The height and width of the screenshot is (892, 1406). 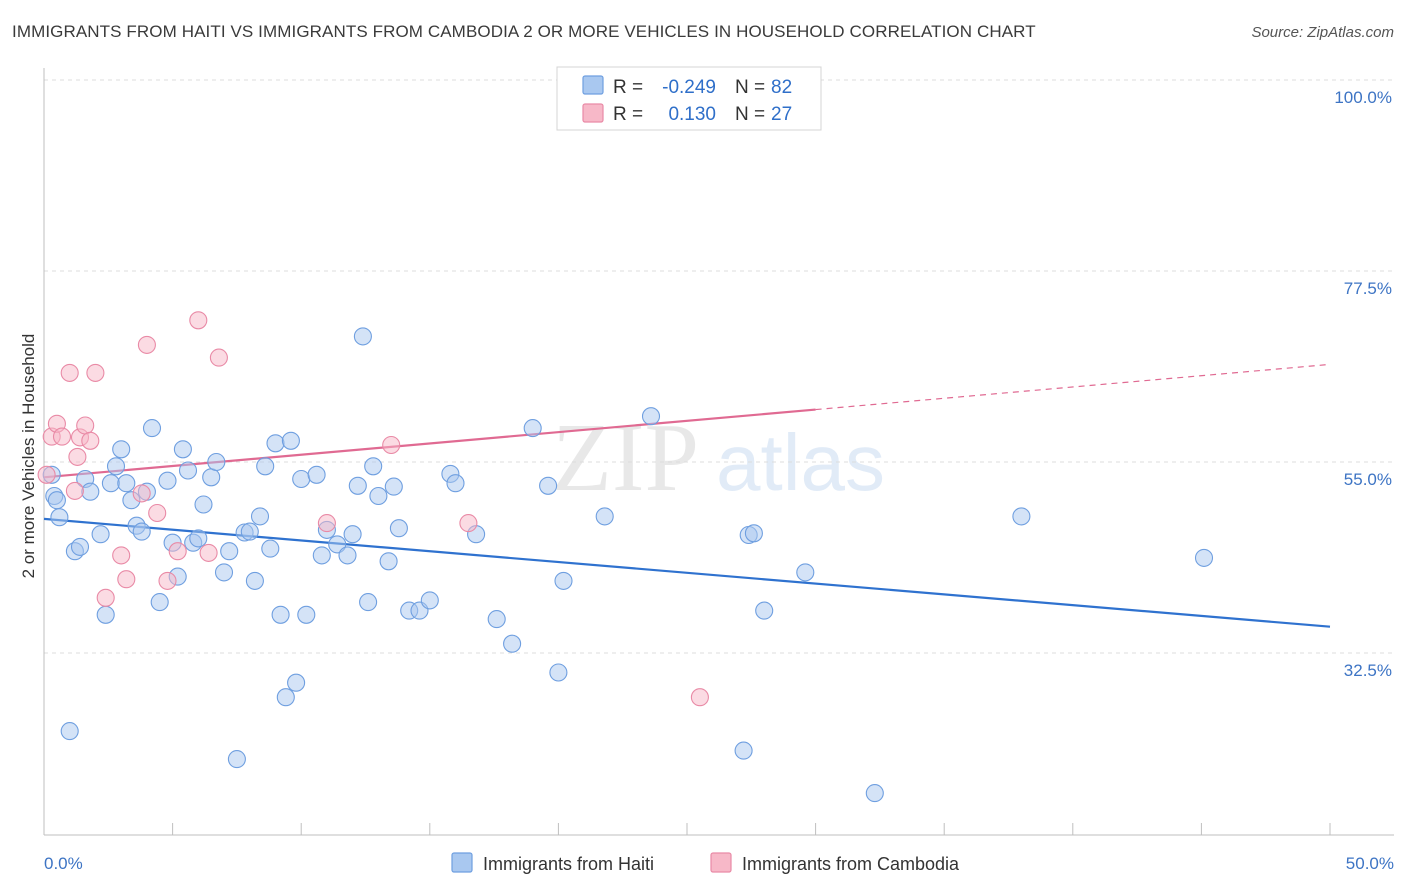 I want to click on watermark-atlas: atlas, so click(x=800, y=462).